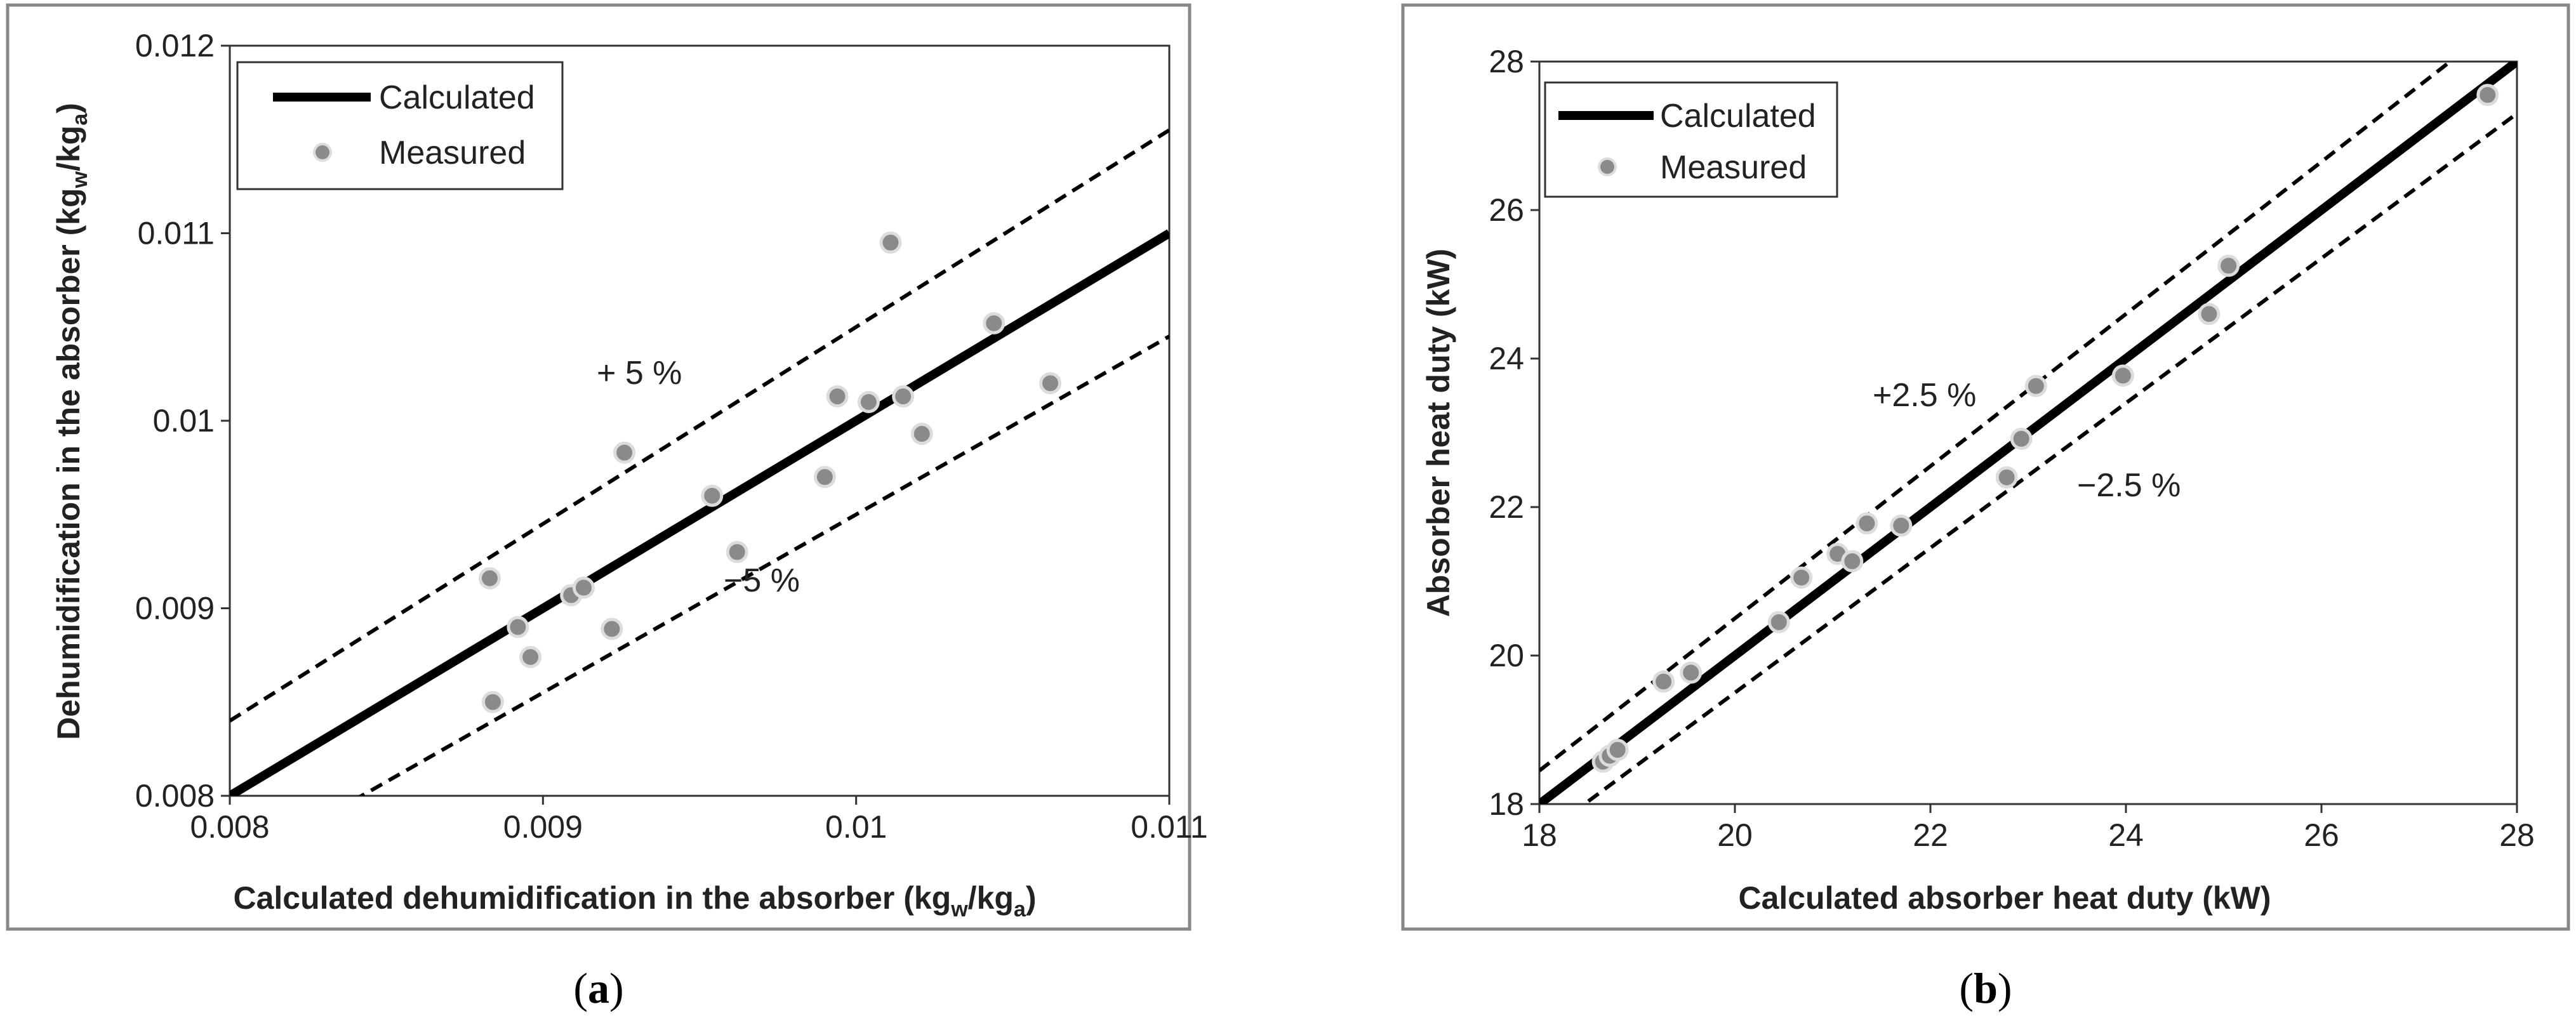 The image size is (2576, 1023). Describe the element at coordinates (1438, 433) in the screenshot. I see `panel-b-ylabel: Absorber heat duty (kW)` at that location.